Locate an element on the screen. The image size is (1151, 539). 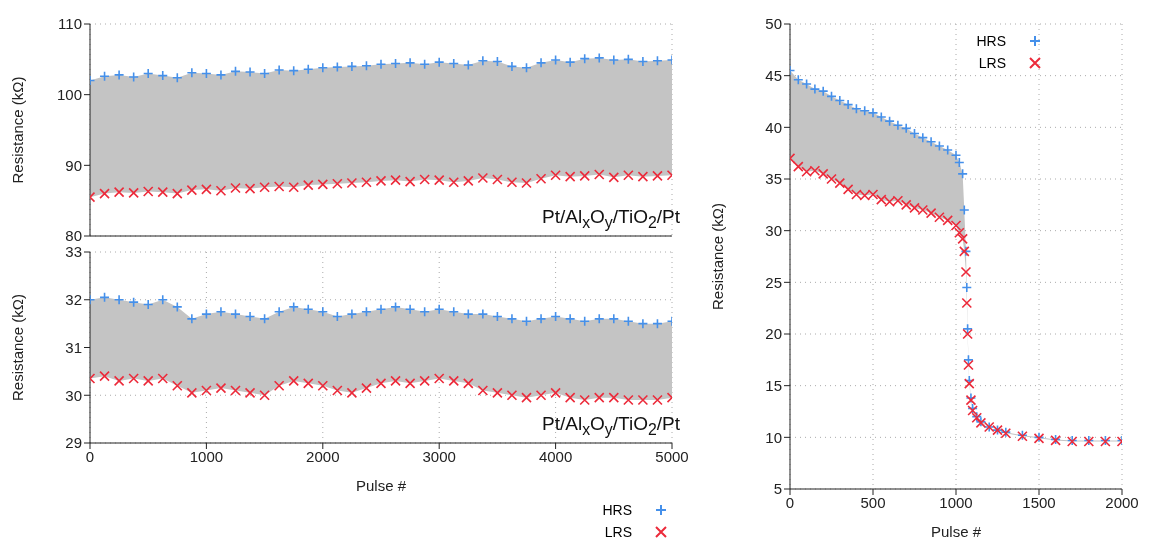
y-tick-label: 50 is located at coordinates (773, 24).